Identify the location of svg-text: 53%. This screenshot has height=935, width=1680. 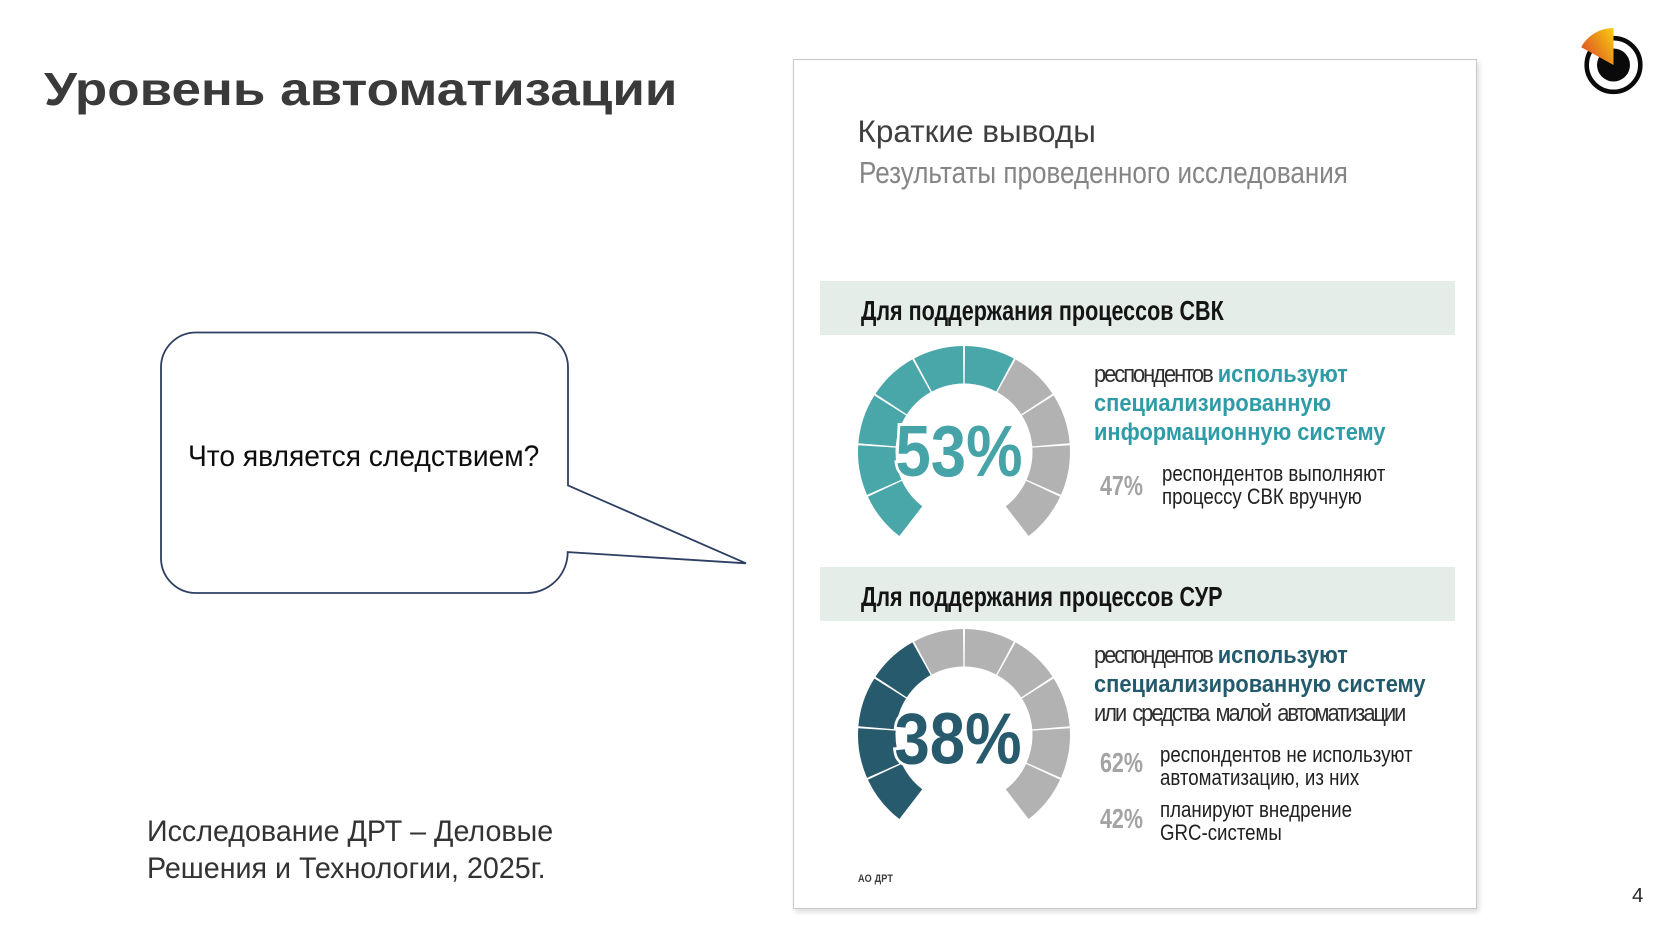
(959, 452).